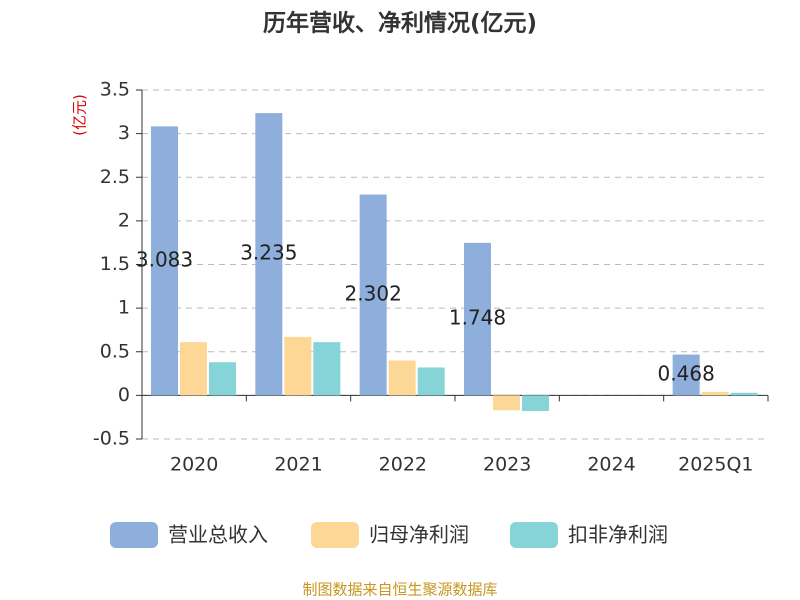 The image size is (800, 600). What do you see at coordinates (218, 535) in the screenshot?
I see `legend-label: 营业总收入` at bounding box center [218, 535].